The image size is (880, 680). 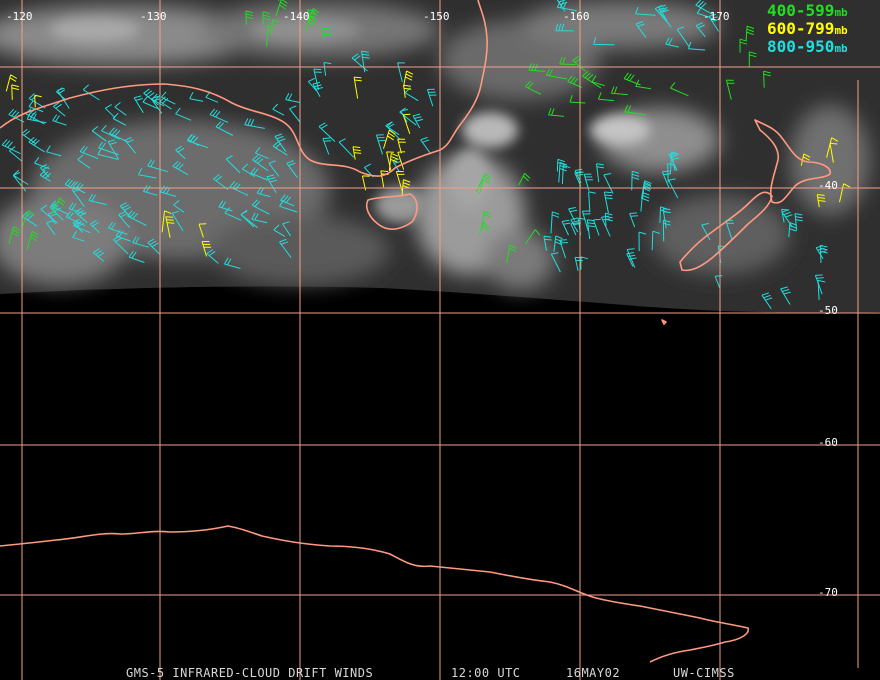 I want to click on lon-label-130: -130, so click(x=153, y=16).